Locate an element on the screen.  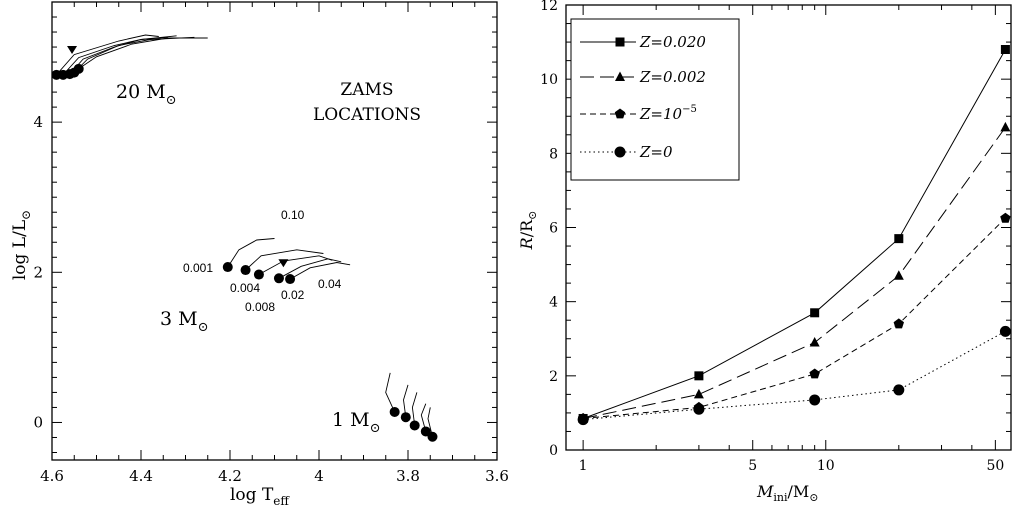
hr-x-tick-label: 3.6 is located at coordinates (497, 476).